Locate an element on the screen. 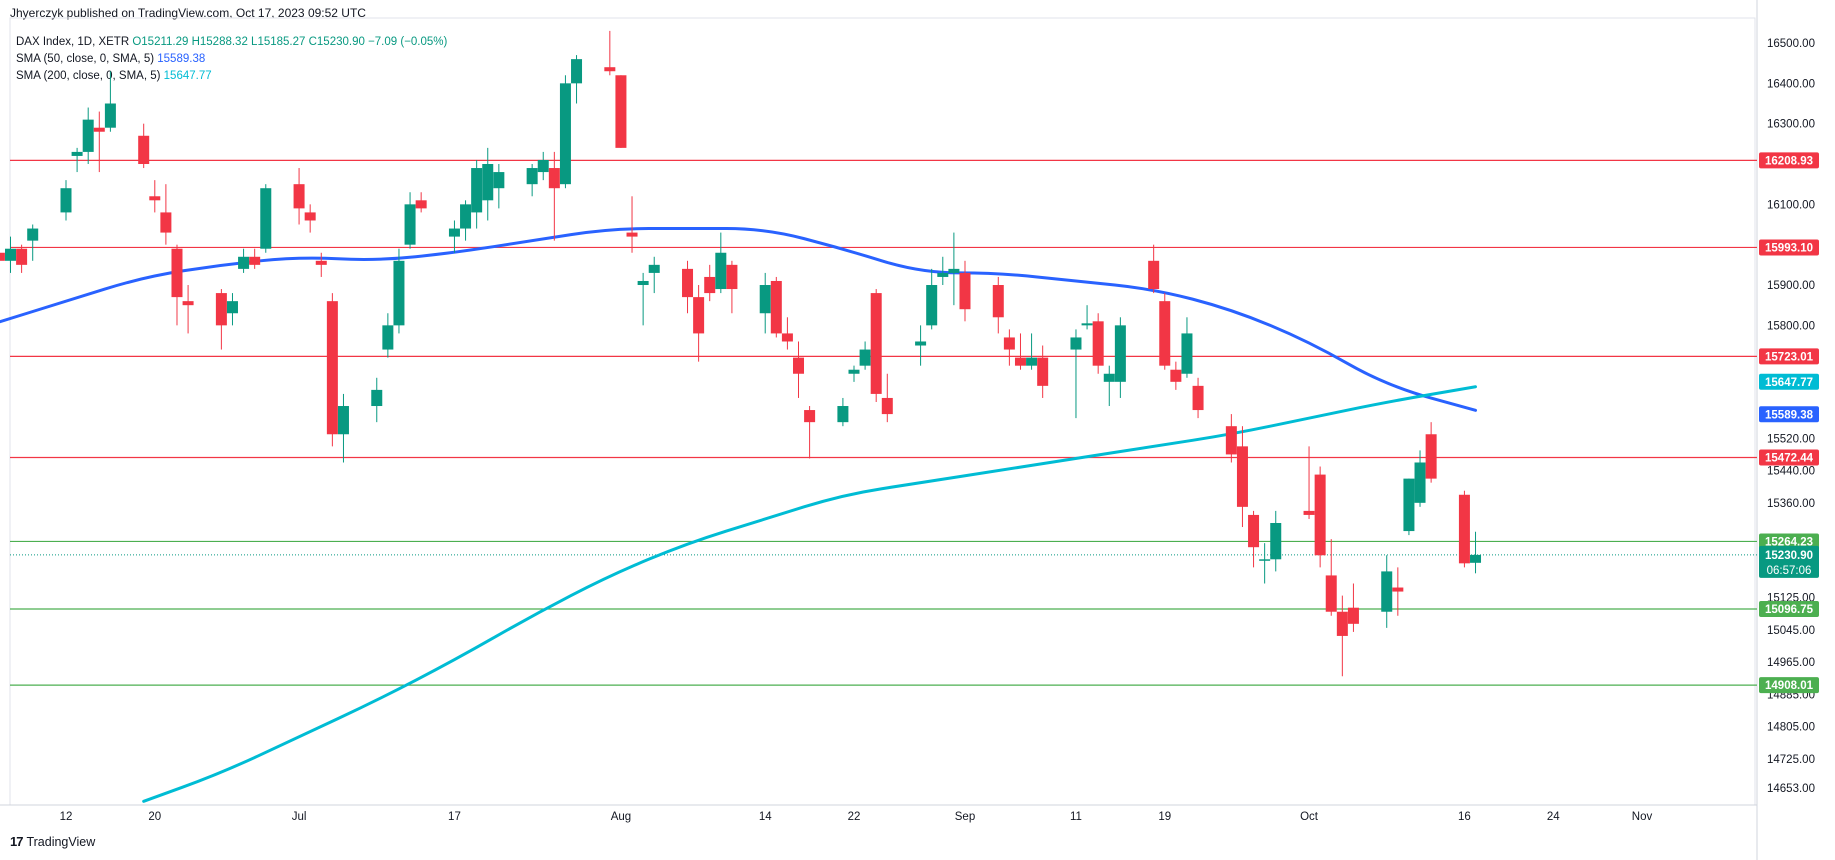 This screenshot has height=860, width=1835. legend-sma200-row: SMA (200, close, 0, SMA, 5) 15647.77 is located at coordinates (231, 76).